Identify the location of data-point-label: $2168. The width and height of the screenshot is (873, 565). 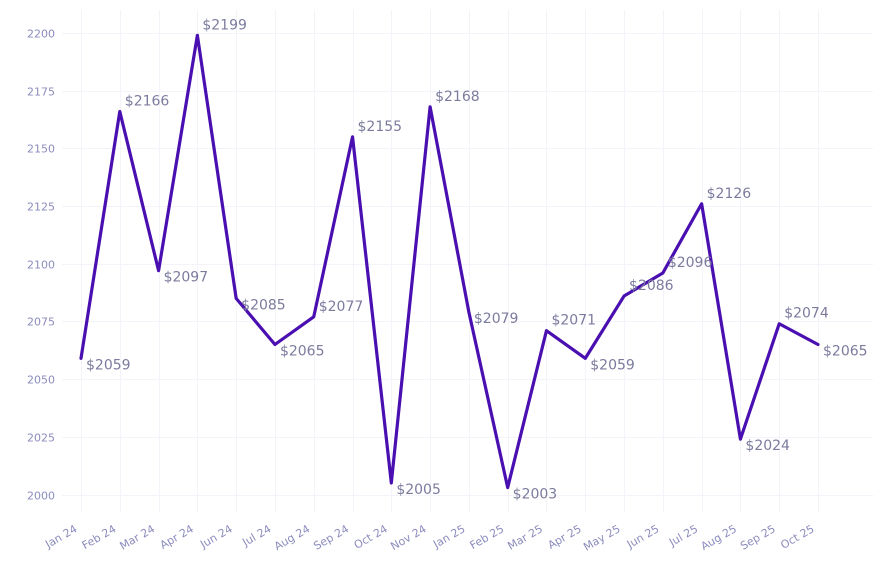
(457, 97).